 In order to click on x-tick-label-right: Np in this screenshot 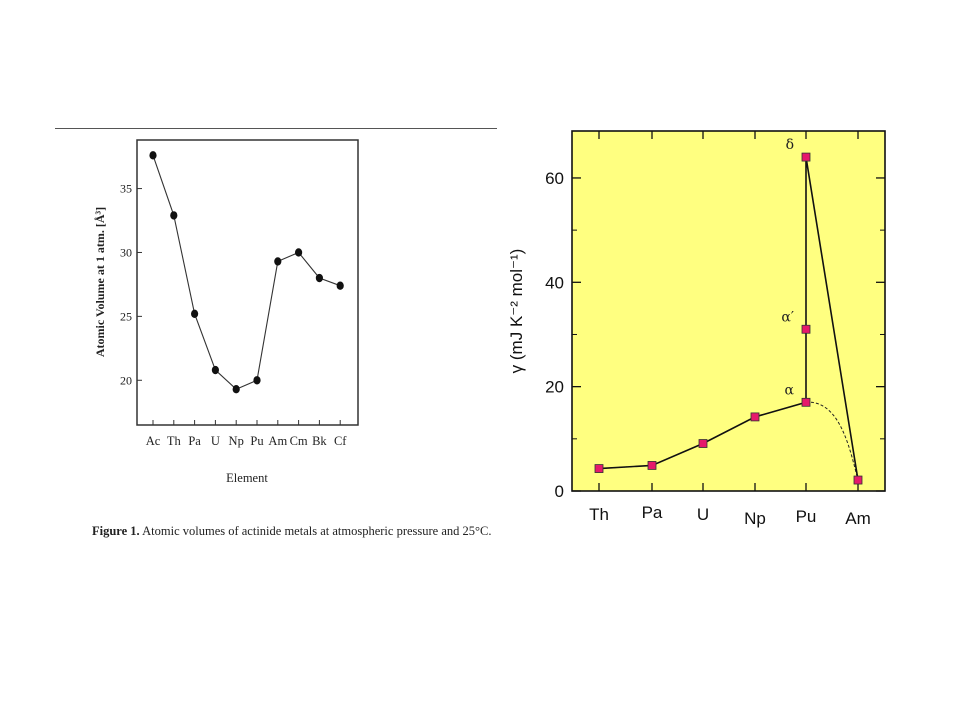, I will do `click(755, 518)`.